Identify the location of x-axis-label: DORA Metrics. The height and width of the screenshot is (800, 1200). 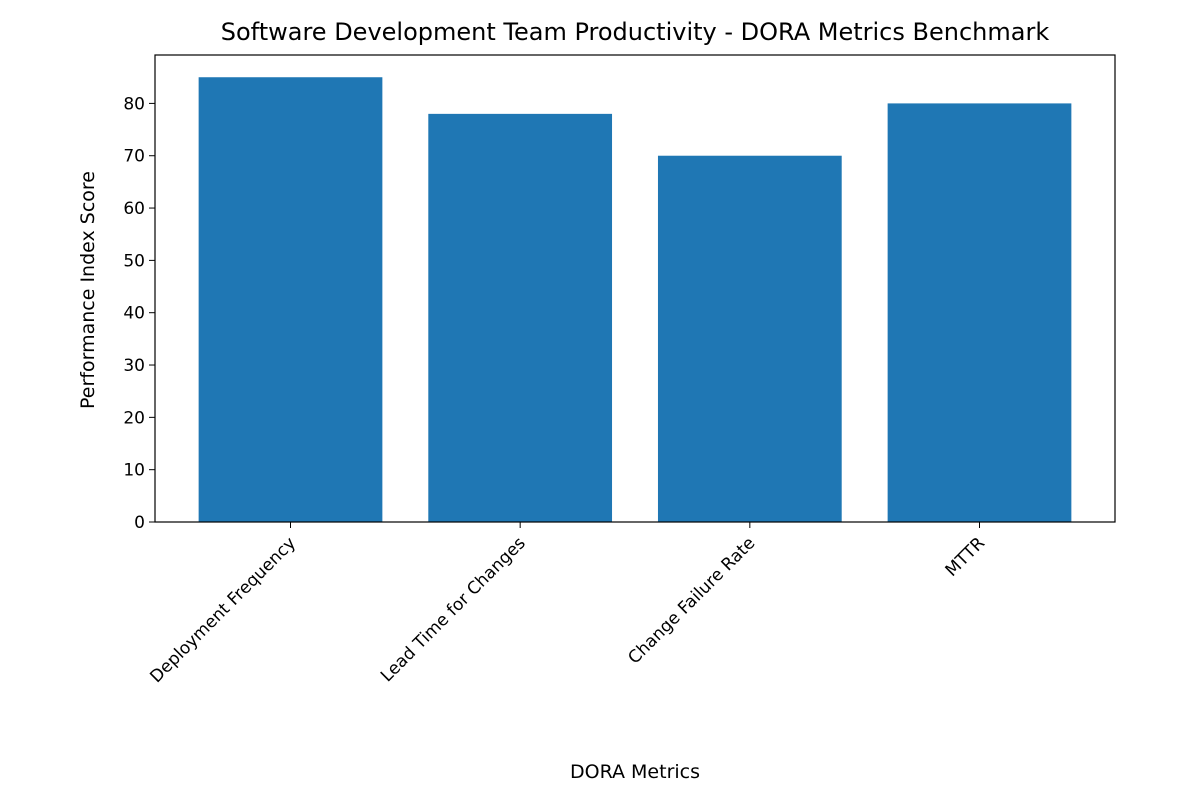
(635, 772).